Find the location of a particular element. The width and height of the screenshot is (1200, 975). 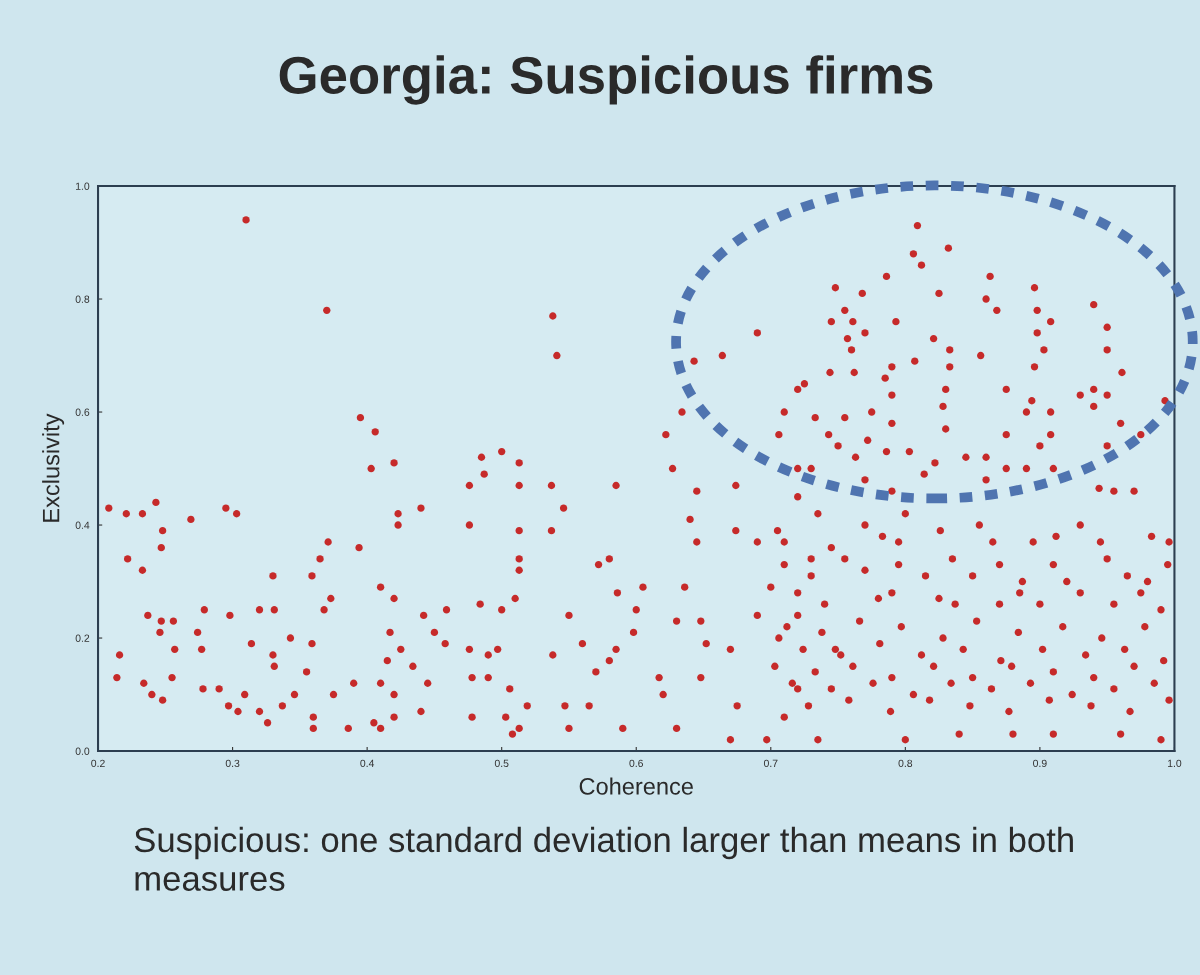

x-tick-label: 0.9 is located at coordinates (1040, 763).